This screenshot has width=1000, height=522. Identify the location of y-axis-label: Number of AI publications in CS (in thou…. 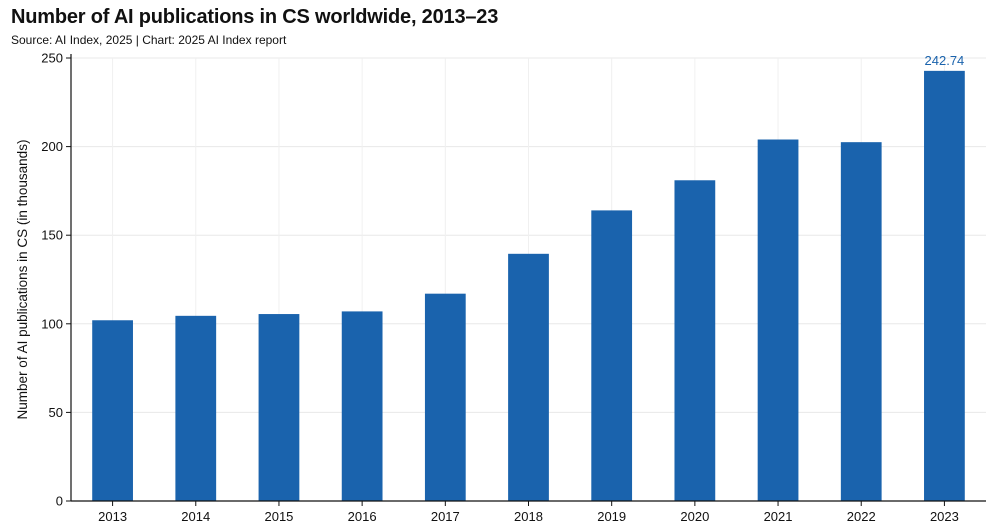
(22, 280).